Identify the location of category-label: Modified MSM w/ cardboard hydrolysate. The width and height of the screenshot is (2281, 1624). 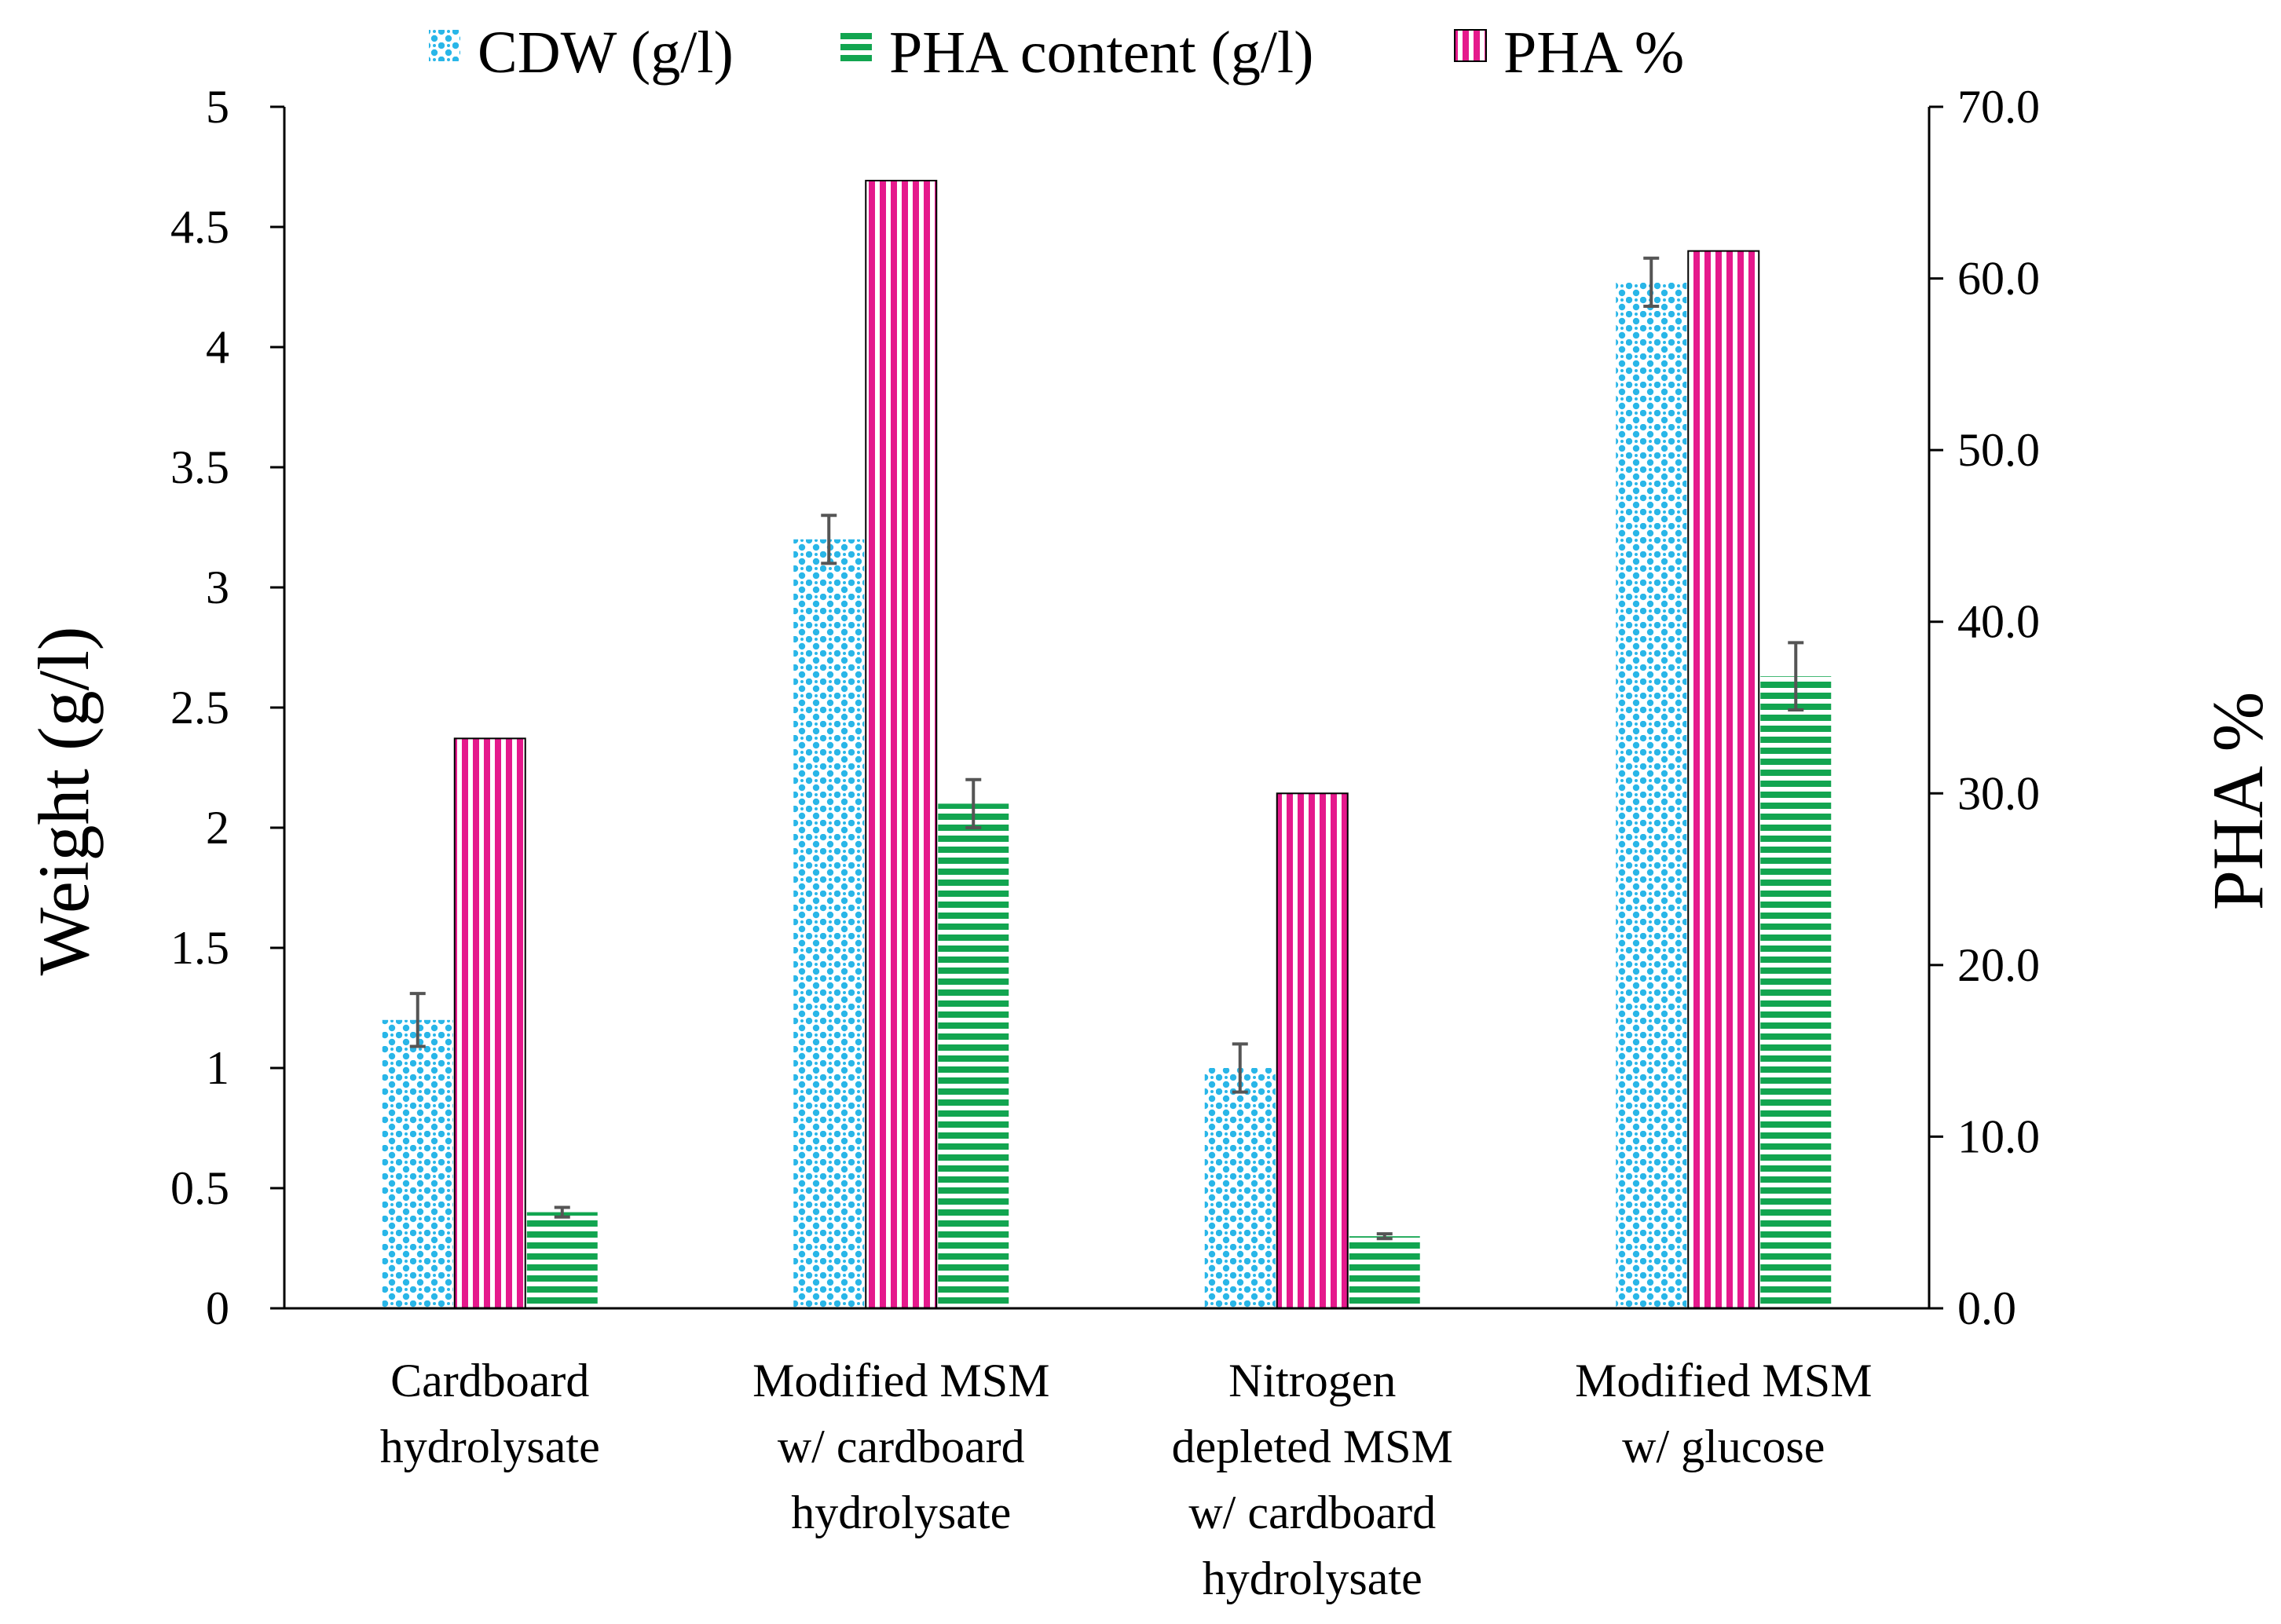
(901, 1446).